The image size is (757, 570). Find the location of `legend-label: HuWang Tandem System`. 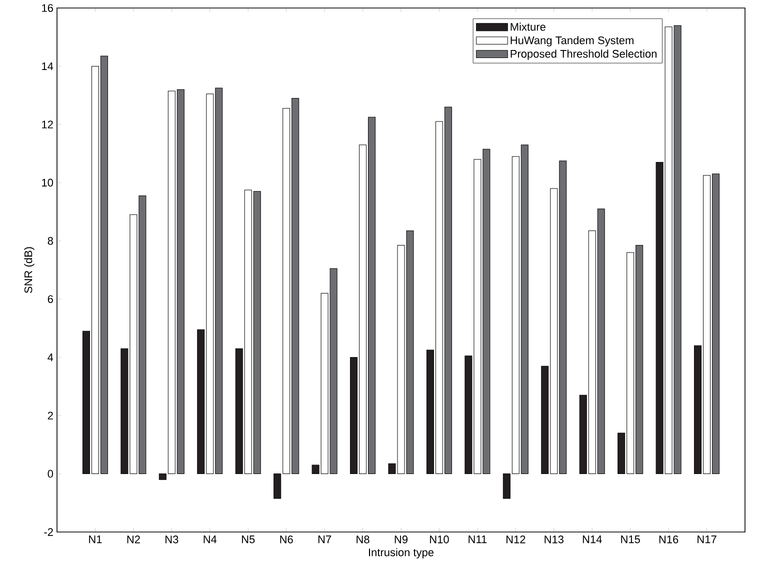

legend-label: HuWang Tandem System is located at coordinates (572, 41).